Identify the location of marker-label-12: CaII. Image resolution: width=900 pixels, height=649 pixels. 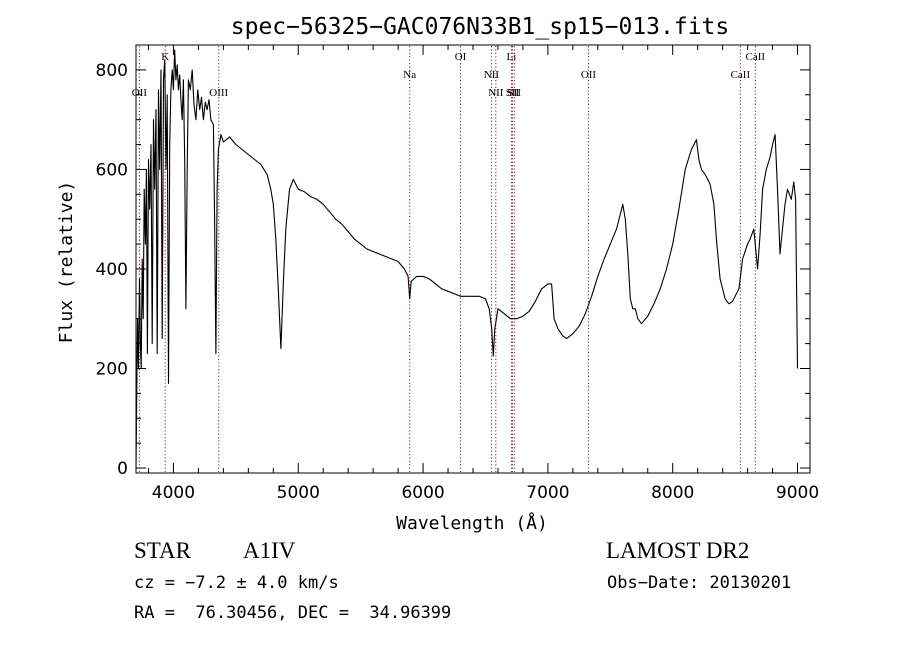
(756, 57).